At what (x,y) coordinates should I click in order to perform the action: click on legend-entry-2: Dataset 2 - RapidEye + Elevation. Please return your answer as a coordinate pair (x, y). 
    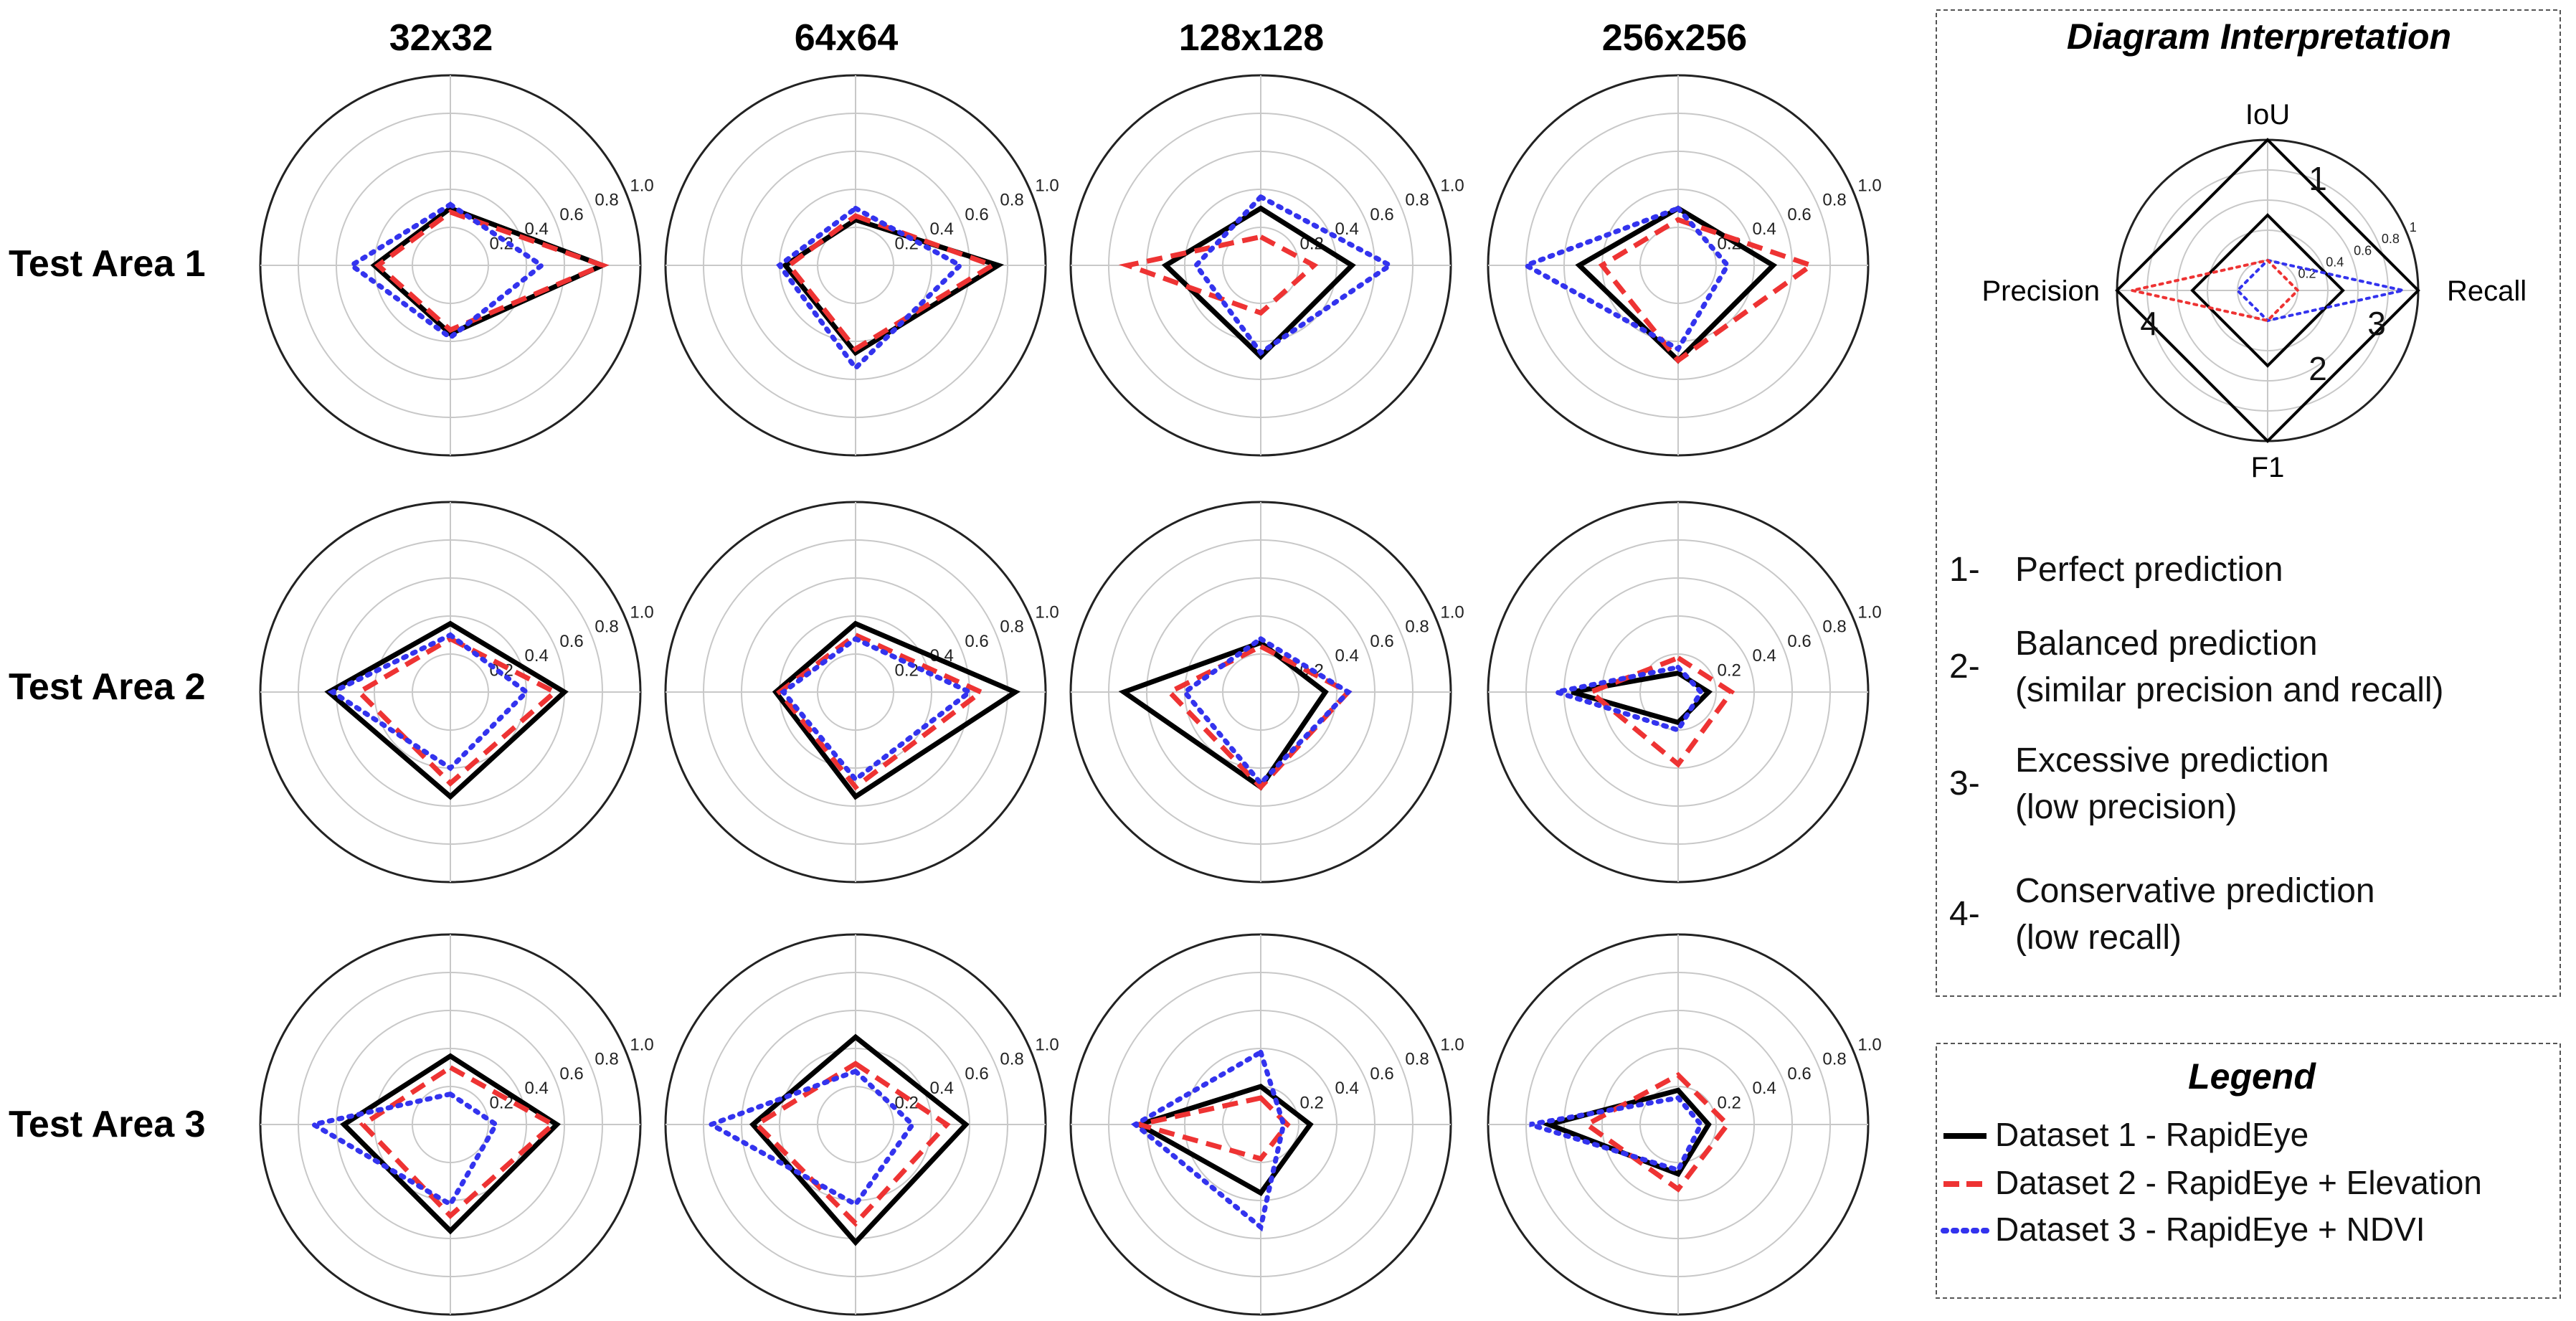
    Looking at the image, I should click on (2212, 1182).